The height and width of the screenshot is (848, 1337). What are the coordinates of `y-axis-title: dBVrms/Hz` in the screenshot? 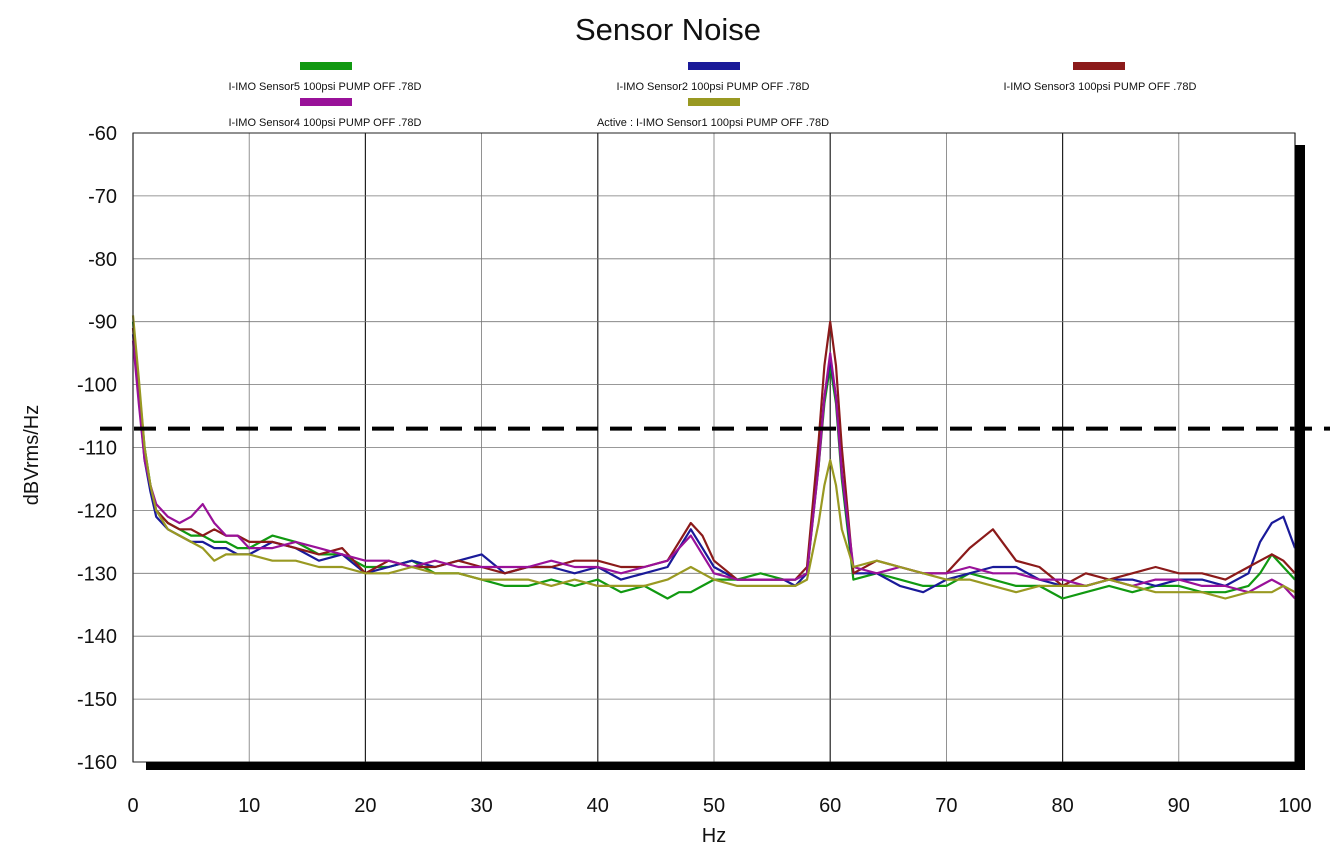 It's located at (32, 455).